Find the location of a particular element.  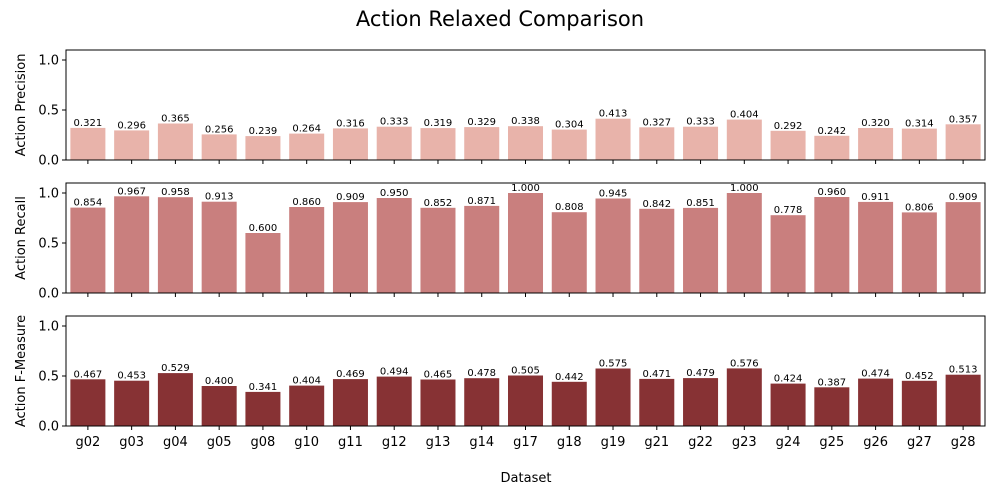

x-tick-label: g27 is located at coordinates (919, 442).